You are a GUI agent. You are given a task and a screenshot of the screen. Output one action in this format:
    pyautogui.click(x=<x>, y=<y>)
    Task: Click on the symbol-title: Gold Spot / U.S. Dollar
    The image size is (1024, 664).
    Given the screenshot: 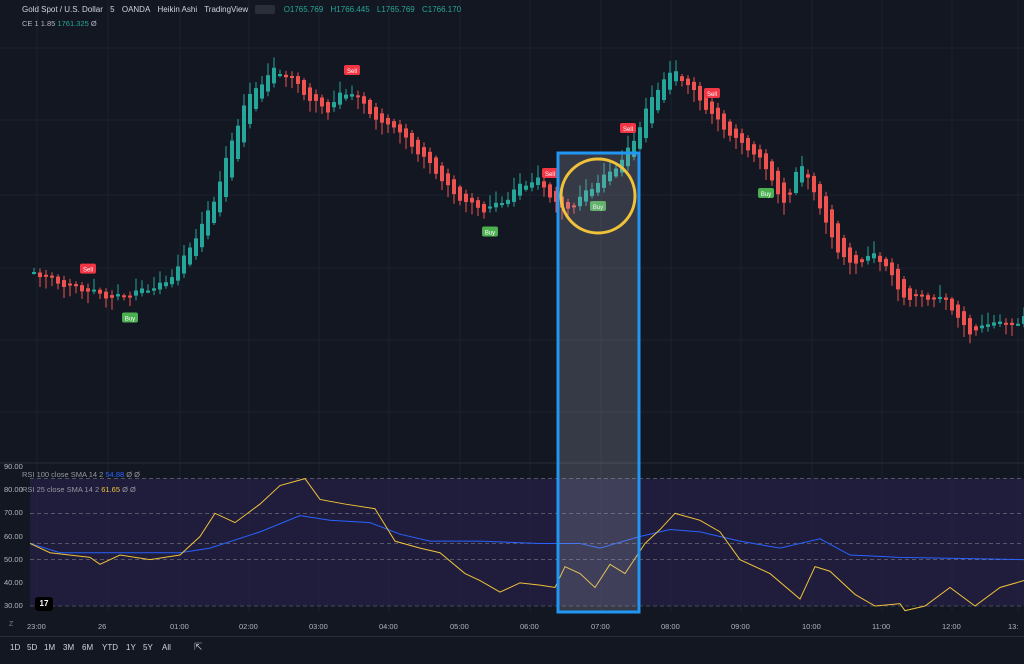 What is the action you would take?
    pyautogui.click(x=62, y=9)
    